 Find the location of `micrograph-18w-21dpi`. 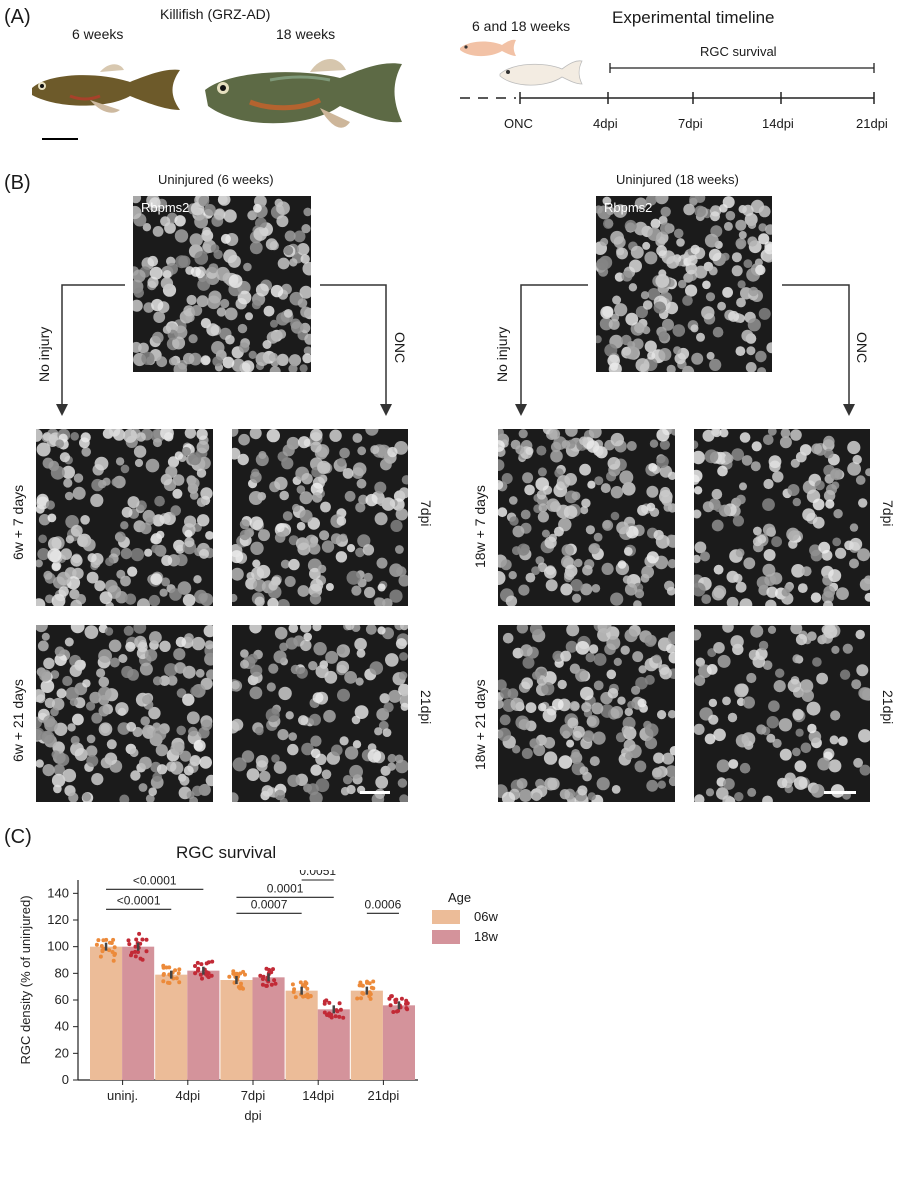

micrograph-18w-21dpi is located at coordinates (782, 713).